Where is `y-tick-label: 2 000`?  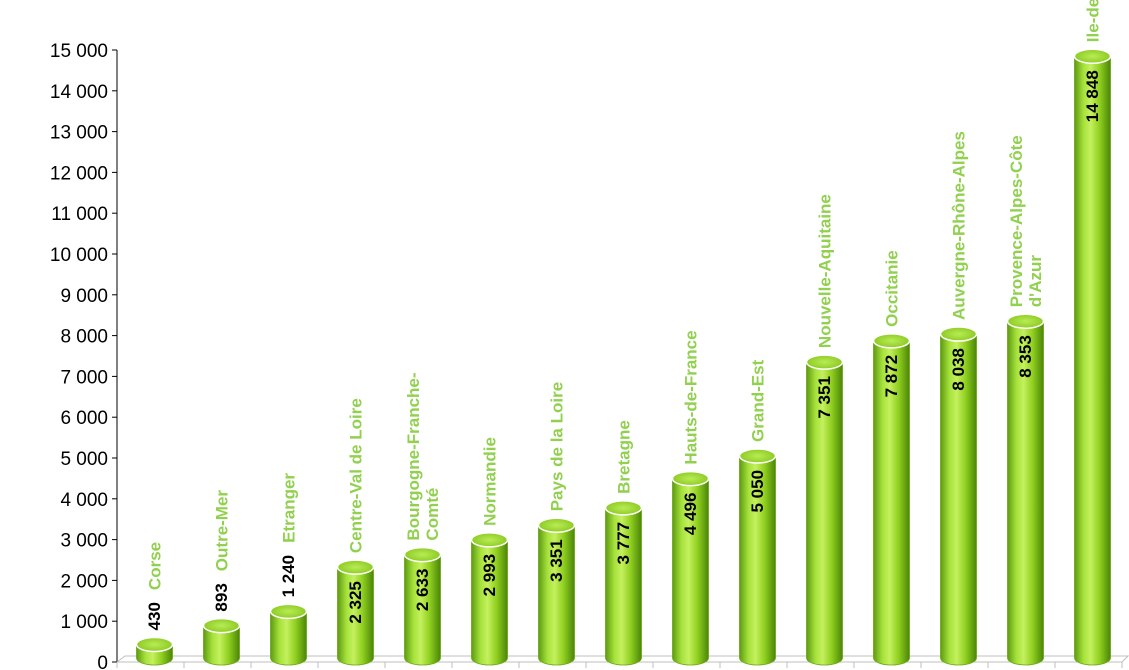
y-tick-label: 2 000 is located at coordinates (84, 581).